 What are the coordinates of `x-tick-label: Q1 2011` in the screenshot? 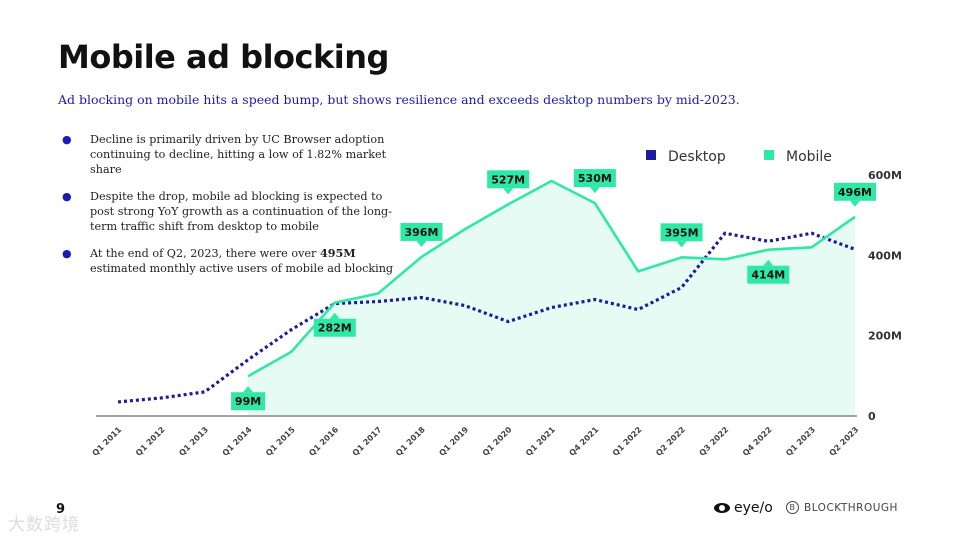 It's located at (107, 441).